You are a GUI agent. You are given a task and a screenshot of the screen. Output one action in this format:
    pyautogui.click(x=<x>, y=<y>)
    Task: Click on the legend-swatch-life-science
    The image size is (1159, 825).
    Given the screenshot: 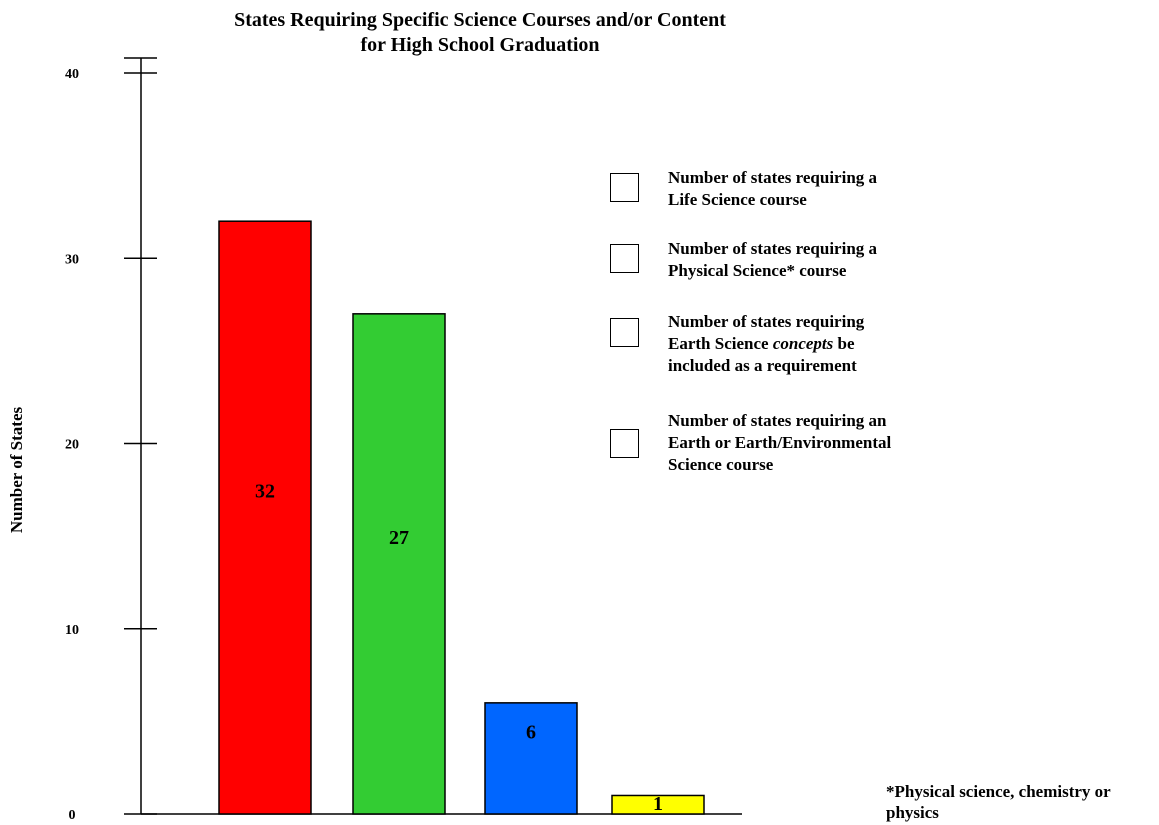 What is the action you would take?
    pyautogui.click(x=624, y=187)
    